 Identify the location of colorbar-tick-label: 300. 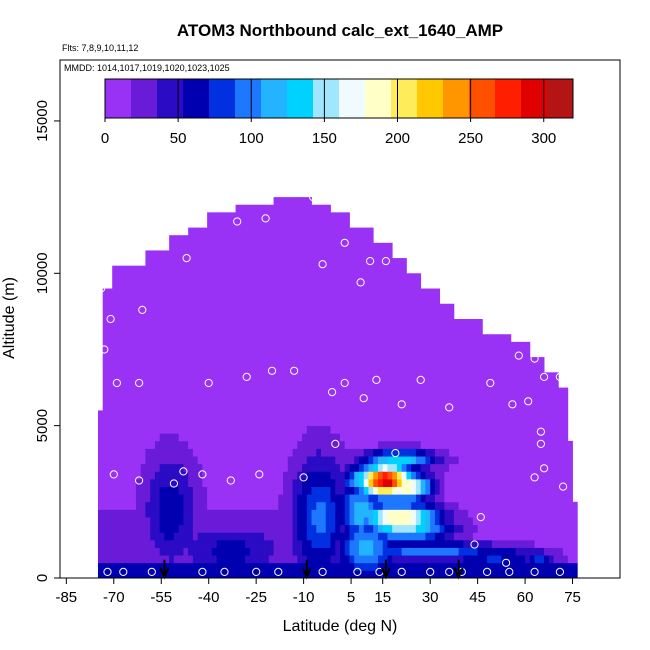
(543, 138).